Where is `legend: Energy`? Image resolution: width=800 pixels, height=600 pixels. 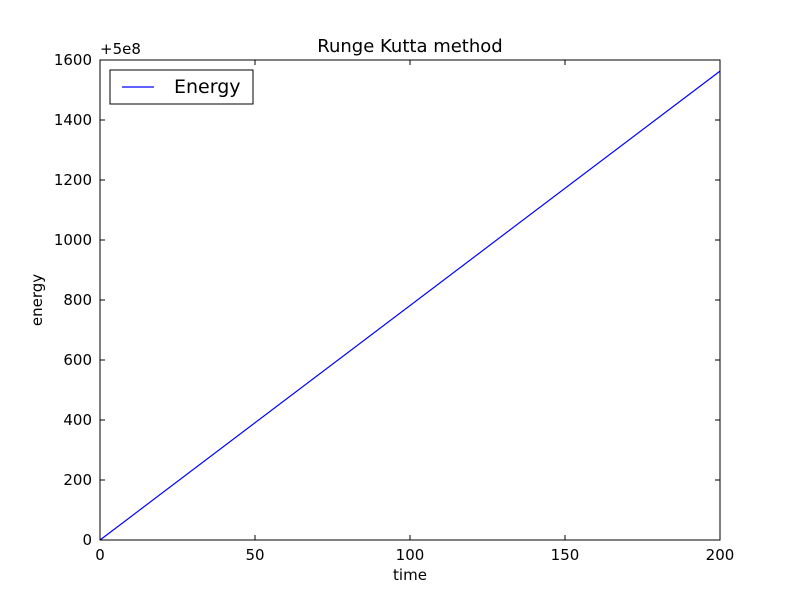
legend: Energy is located at coordinates (181, 87).